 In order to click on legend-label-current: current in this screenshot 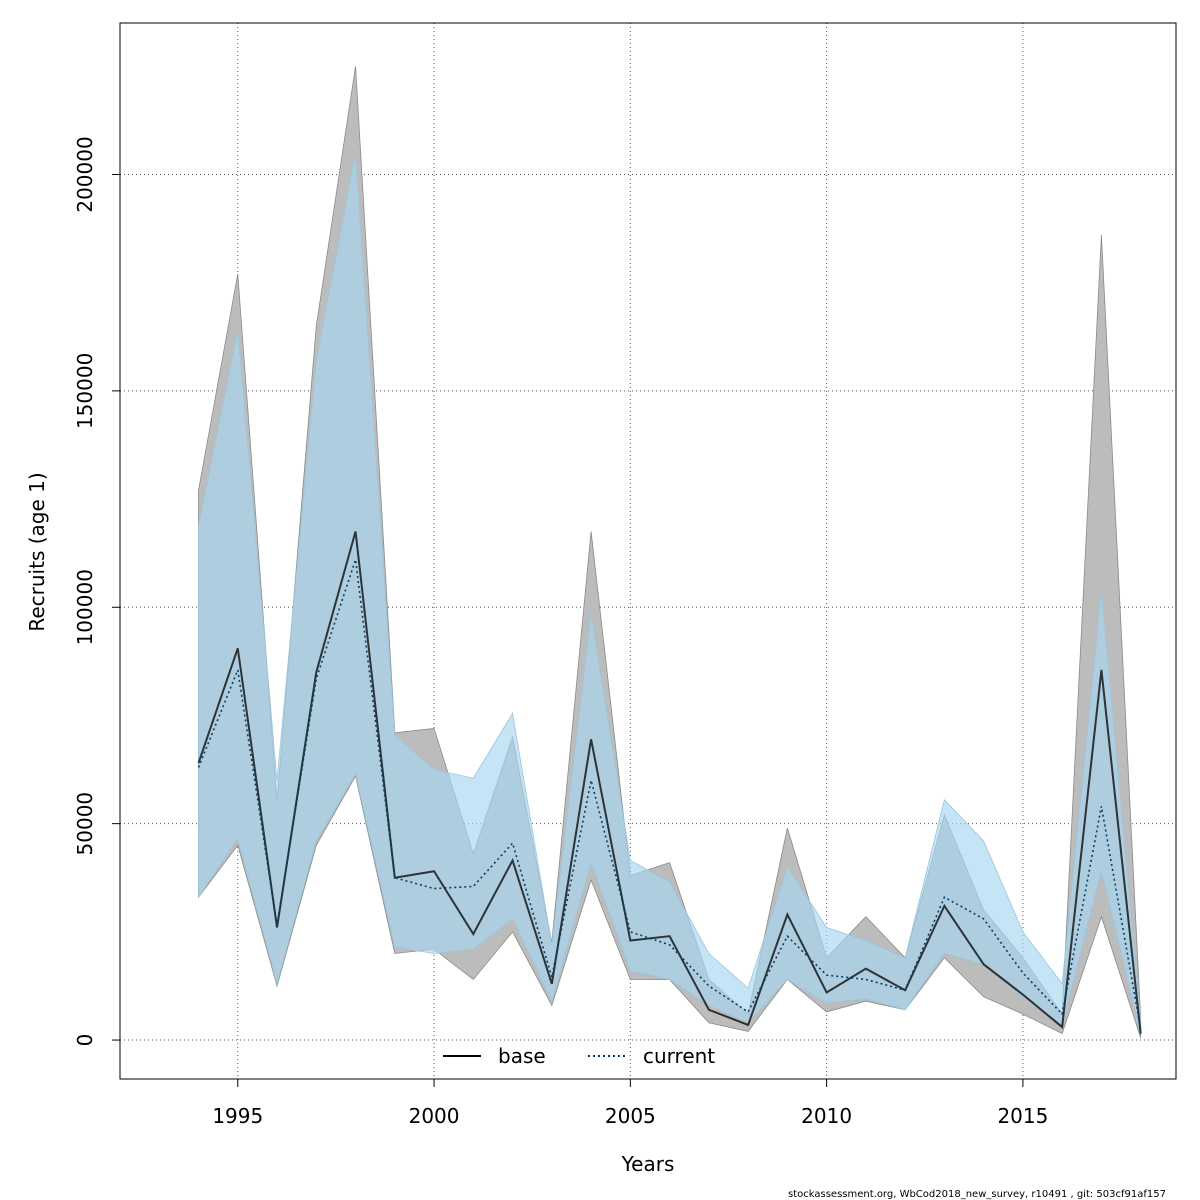, I will do `click(679, 1056)`.